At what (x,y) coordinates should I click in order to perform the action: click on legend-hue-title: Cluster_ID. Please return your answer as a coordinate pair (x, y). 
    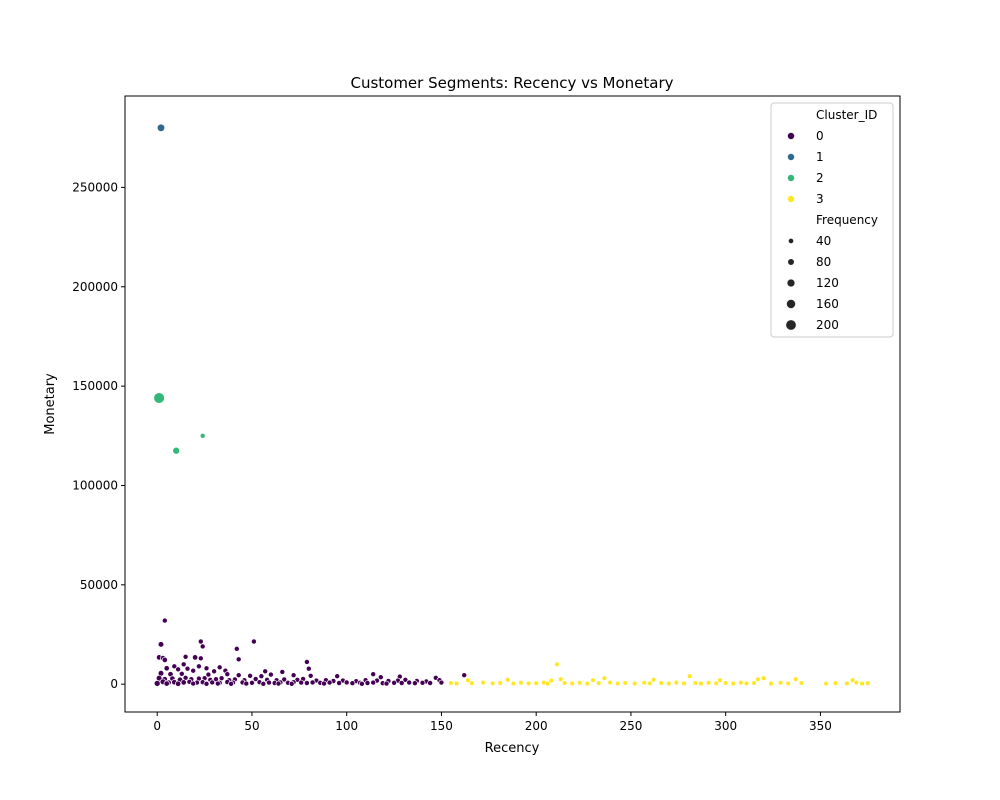
    Looking at the image, I should click on (846, 115).